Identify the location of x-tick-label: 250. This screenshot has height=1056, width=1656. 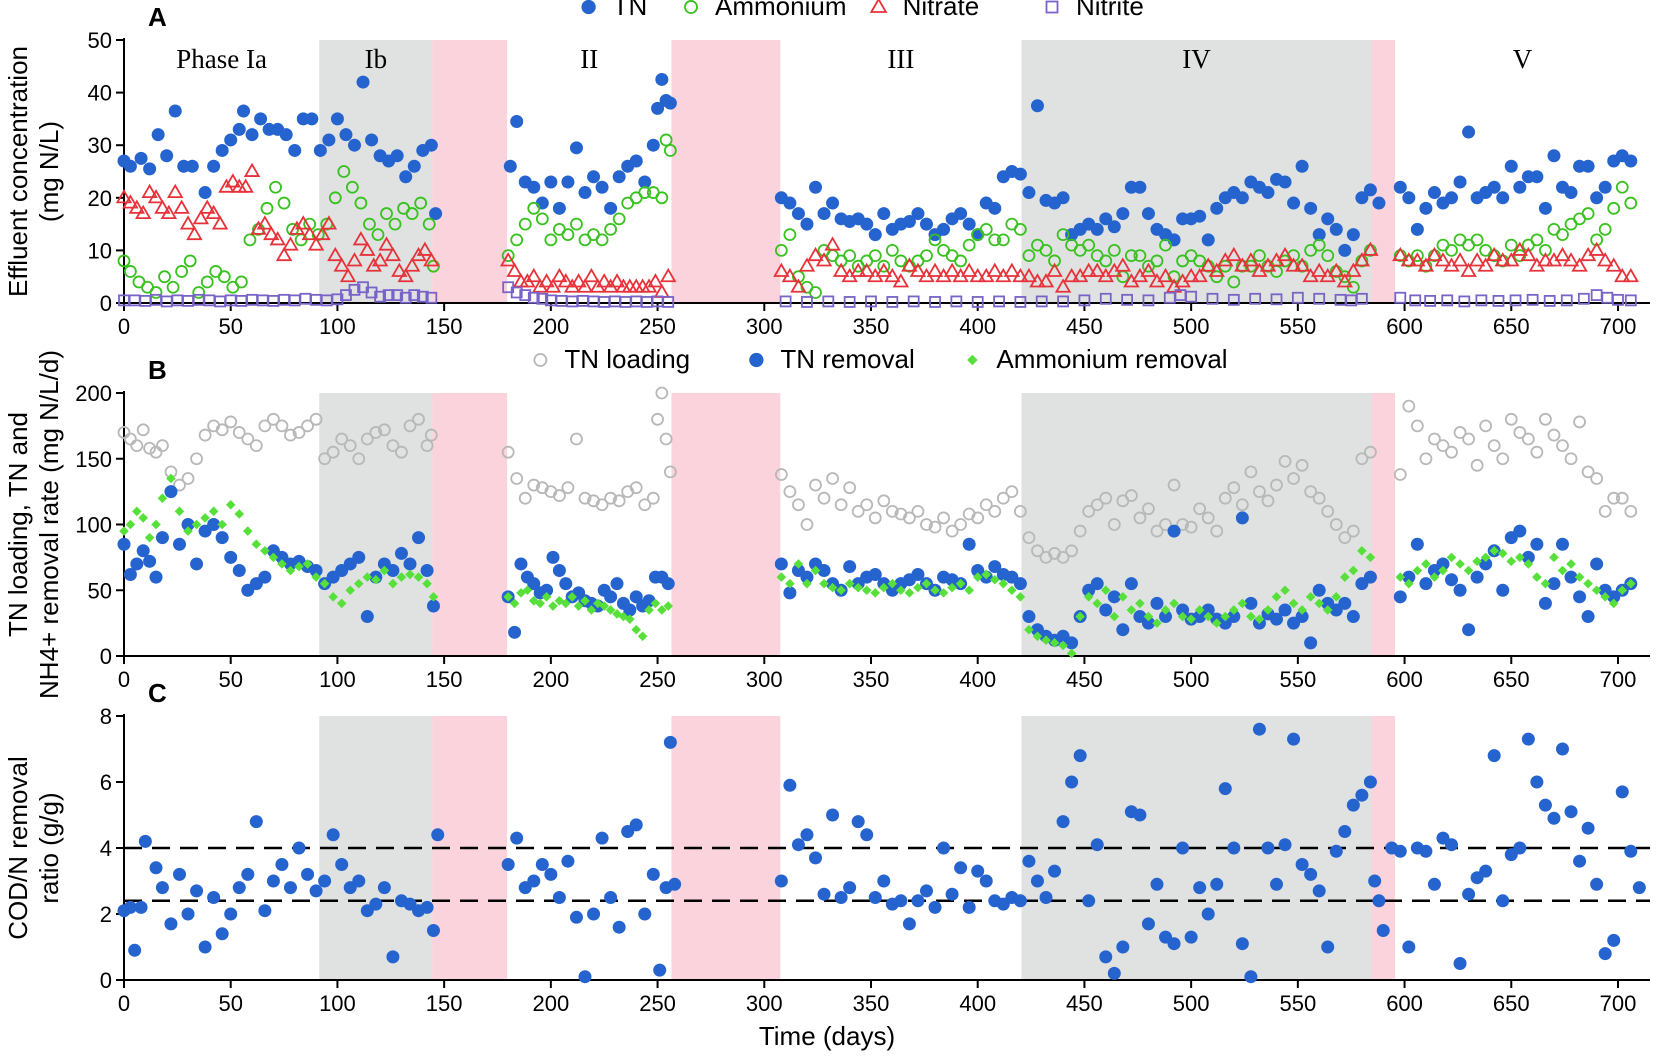
(657, 679).